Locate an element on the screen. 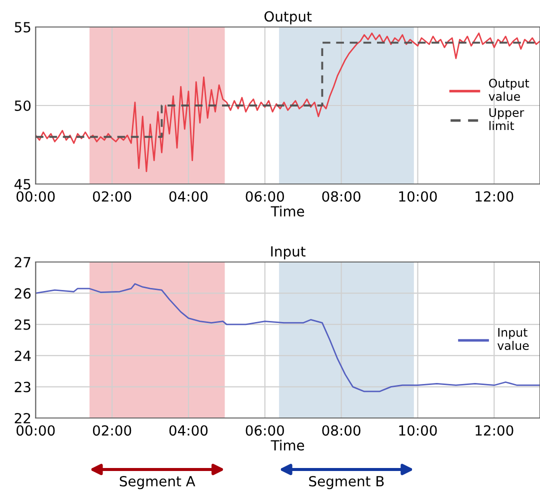  legend-label: Upper limit is located at coordinates (506, 119).